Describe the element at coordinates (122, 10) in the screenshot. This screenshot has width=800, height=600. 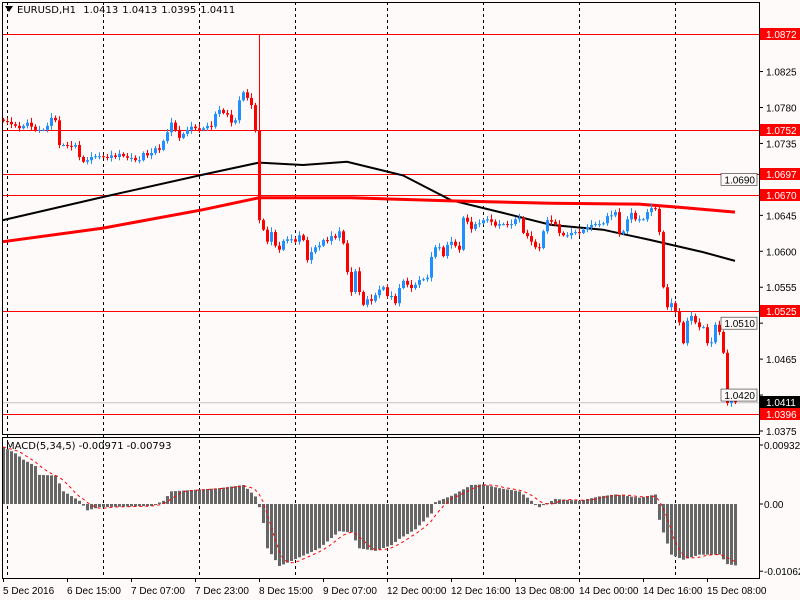
I see `chart-header: EURUSD,H1 1.0413 1.0413 1.0395 1.0411` at that location.